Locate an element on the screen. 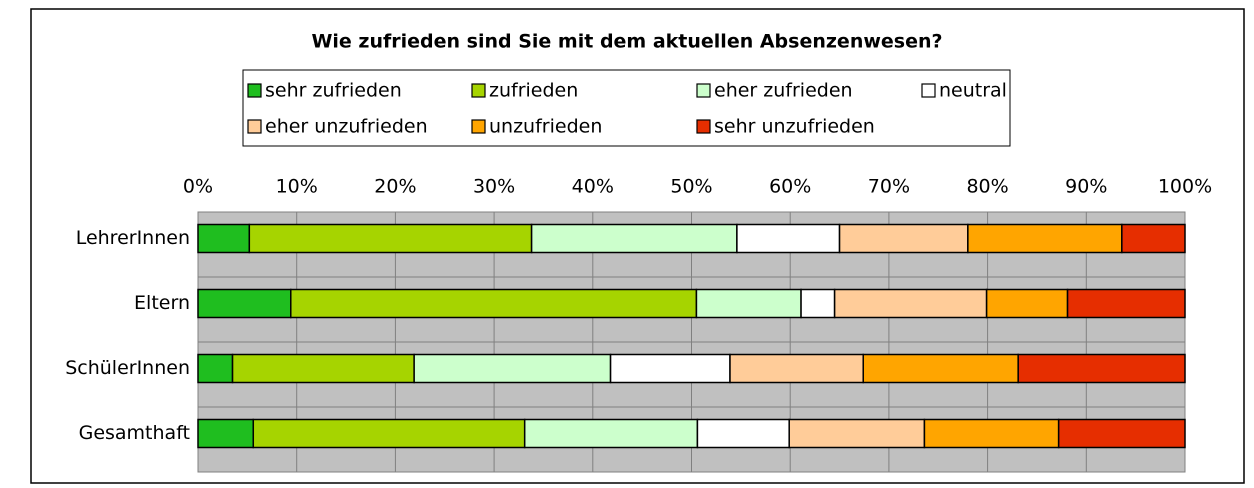  x-tick-label: 10% is located at coordinates (297, 187).